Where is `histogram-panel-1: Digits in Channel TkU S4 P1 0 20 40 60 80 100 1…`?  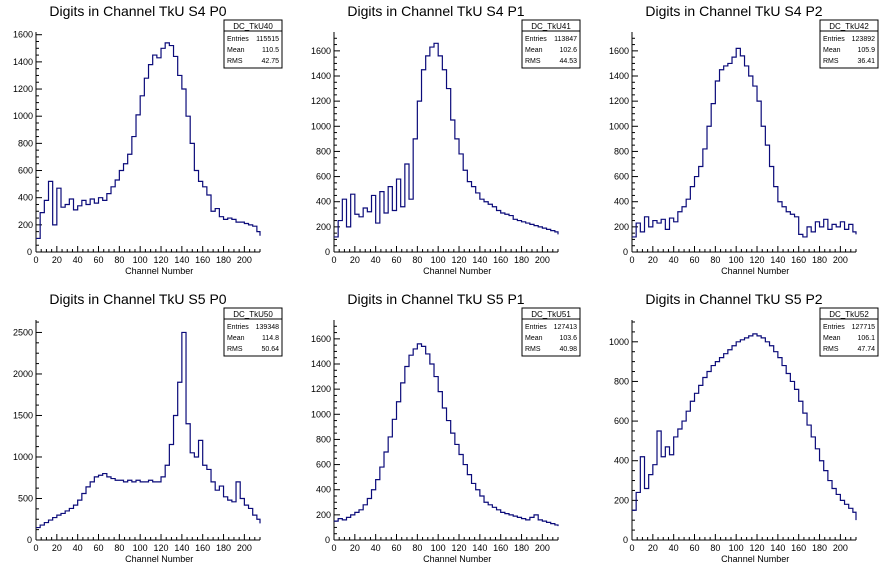
histogram-panel-1: Digits in Channel TkU S4 P1 0 20 40 60 80 100 1… is located at coordinates (446, 139).